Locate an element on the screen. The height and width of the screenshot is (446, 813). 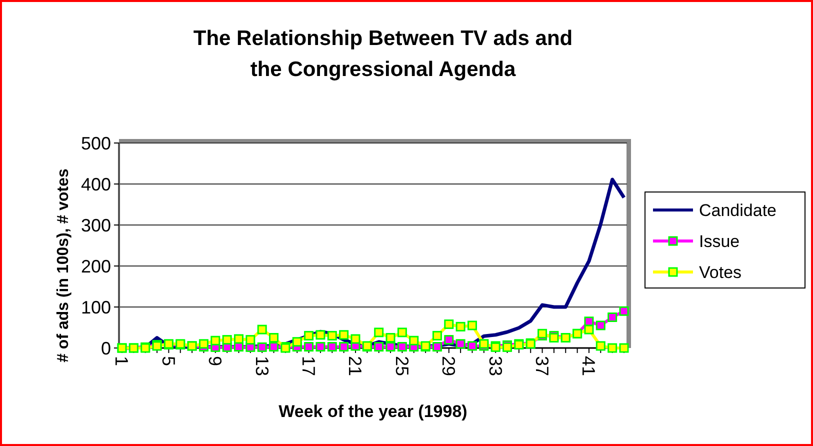
x-tick-label: 1 is located at coordinates (122, 361).